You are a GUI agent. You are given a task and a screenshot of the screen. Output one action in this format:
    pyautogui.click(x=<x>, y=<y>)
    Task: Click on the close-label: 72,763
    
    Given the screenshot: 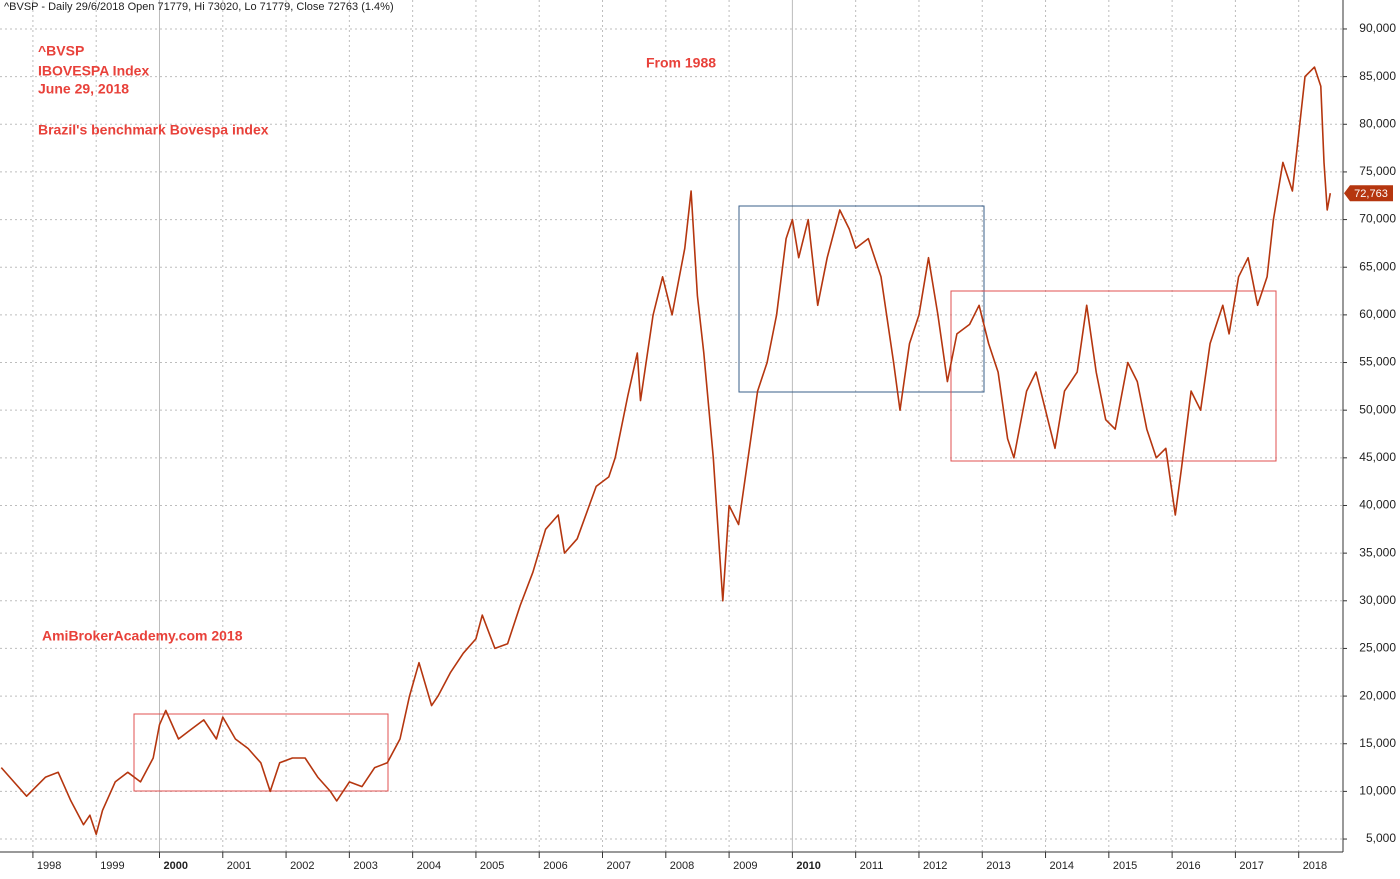 What is the action you would take?
    pyautogui.click(x=1371, y=194)
    